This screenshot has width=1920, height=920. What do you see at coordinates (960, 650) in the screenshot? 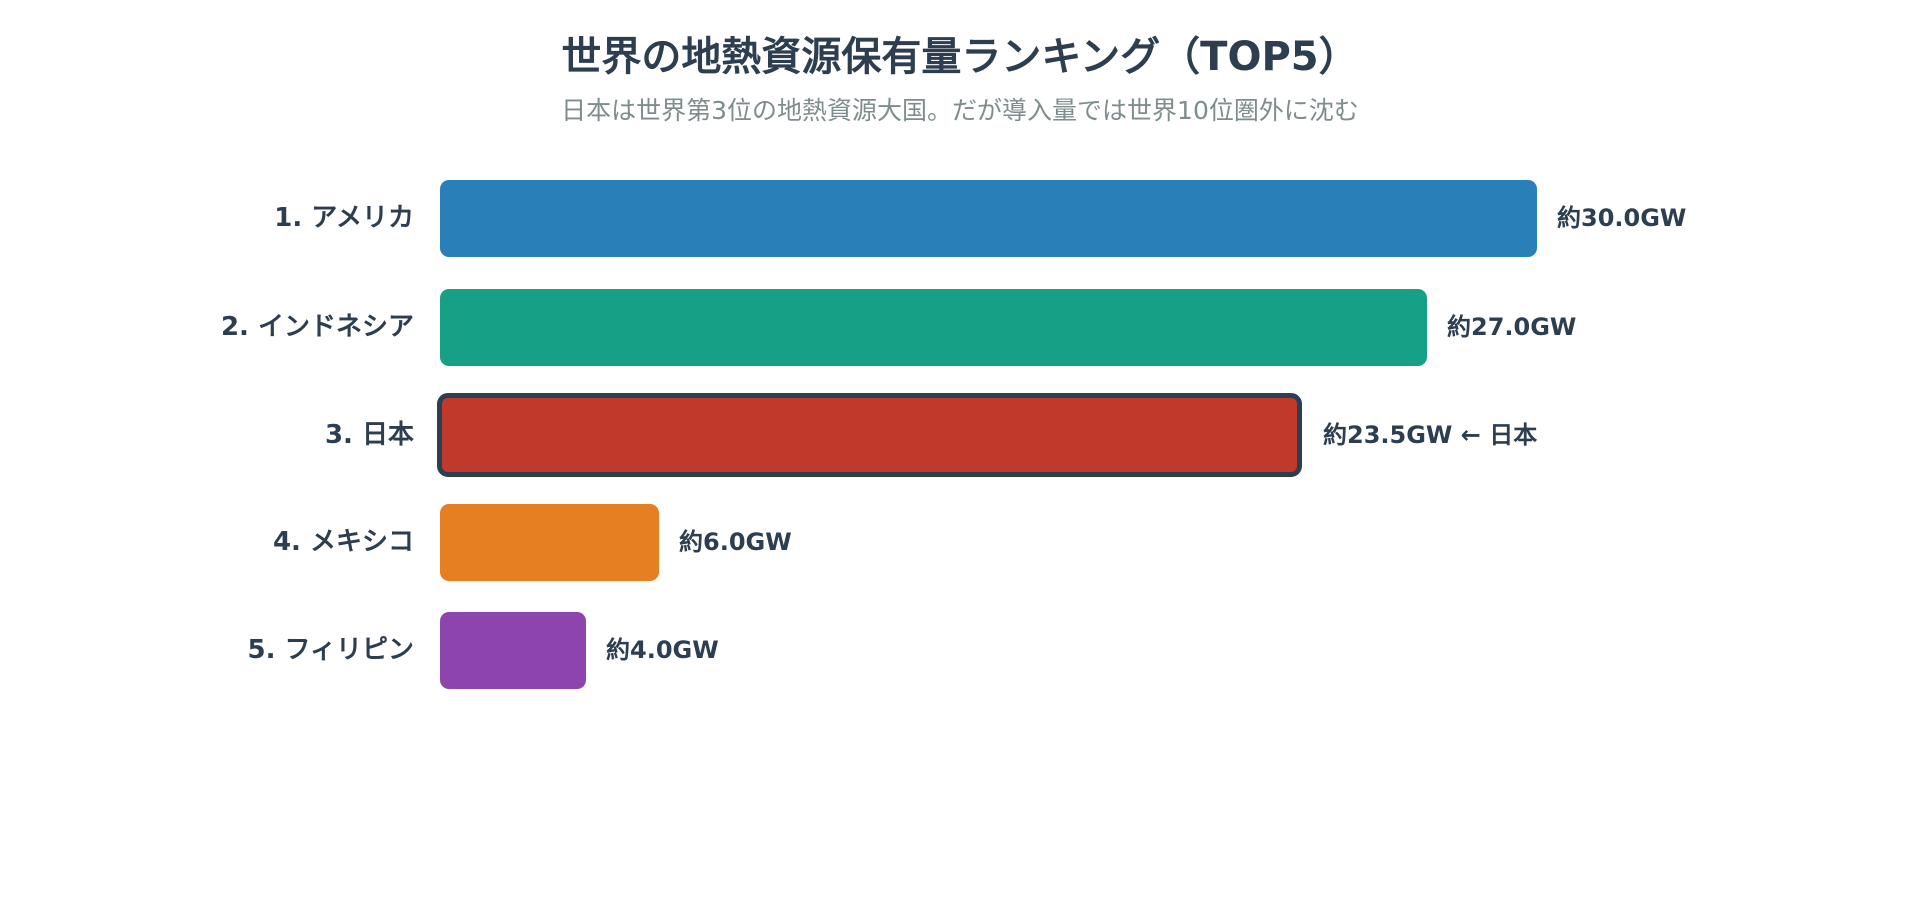
I see `bar-row-philippines: 5. フィリピン 約4.0GW` at bounding box center [960, 650].